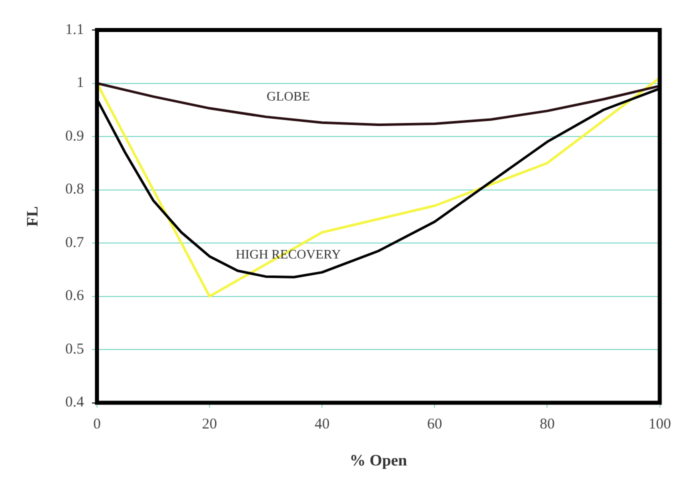 The height and width of the screenshot is (479, 679). I want to click on series-label: GLOBE, so click(288, 96).